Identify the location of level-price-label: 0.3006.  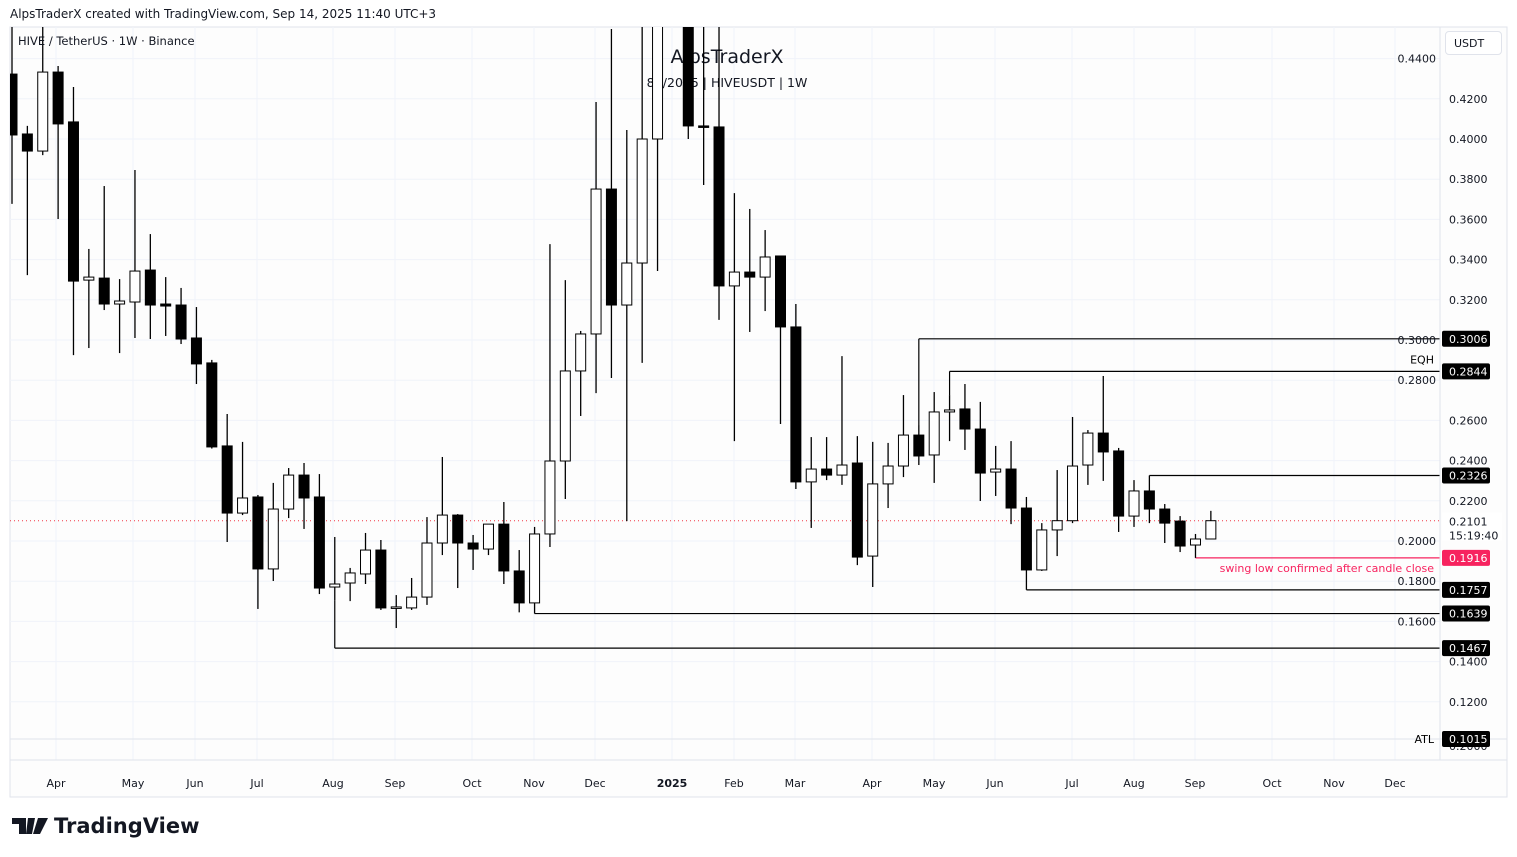
(1468, 339).